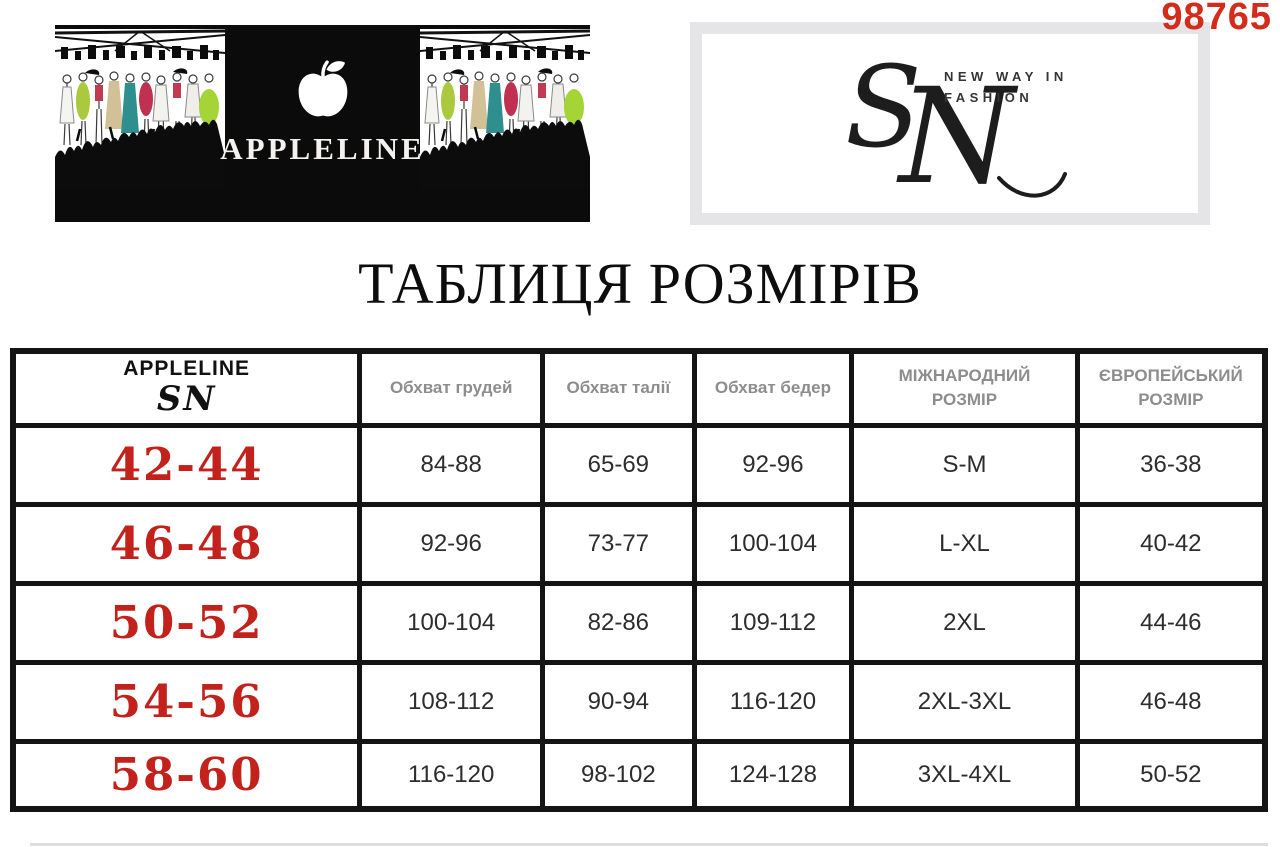 This screenshot has width=1280, height=847. What do you see at coordinates (1216, 19) in the screenshot?
I see `order-number: 98765` at bounding box center [1216, 19].